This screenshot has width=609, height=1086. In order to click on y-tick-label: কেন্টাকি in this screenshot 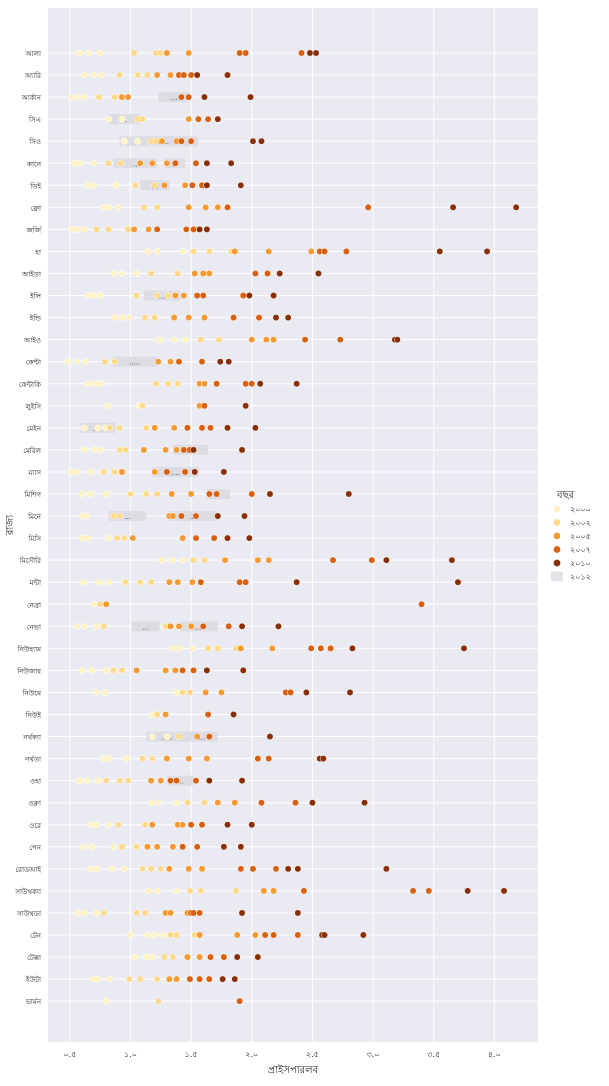, I will do `click(30, 385)`.